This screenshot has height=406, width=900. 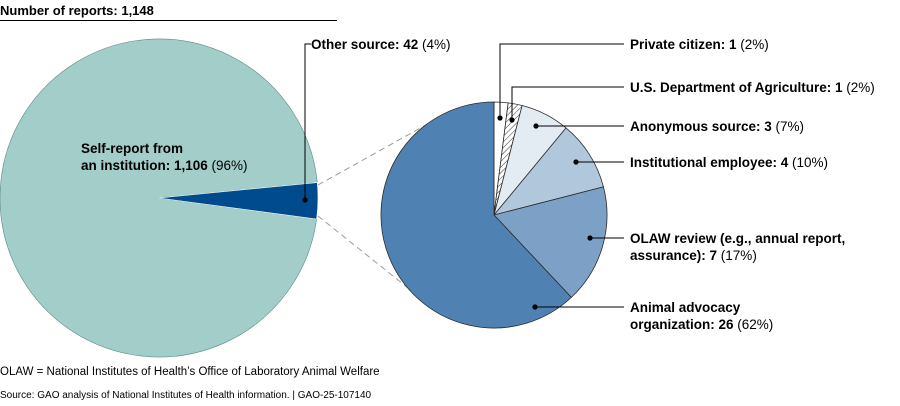 What do you see at coordinates (168, 20) in the screenshot?
I see `header-rule` at bounding box center [168, 20].